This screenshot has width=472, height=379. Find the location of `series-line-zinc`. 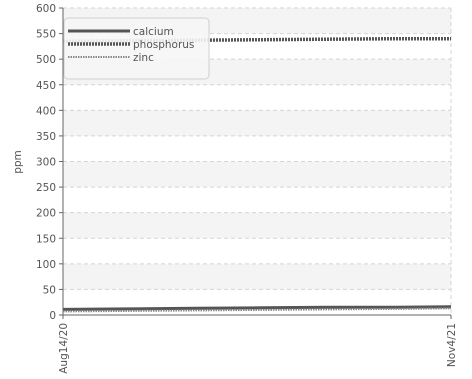

series-line-zinc is located at coordinates (257, 310).